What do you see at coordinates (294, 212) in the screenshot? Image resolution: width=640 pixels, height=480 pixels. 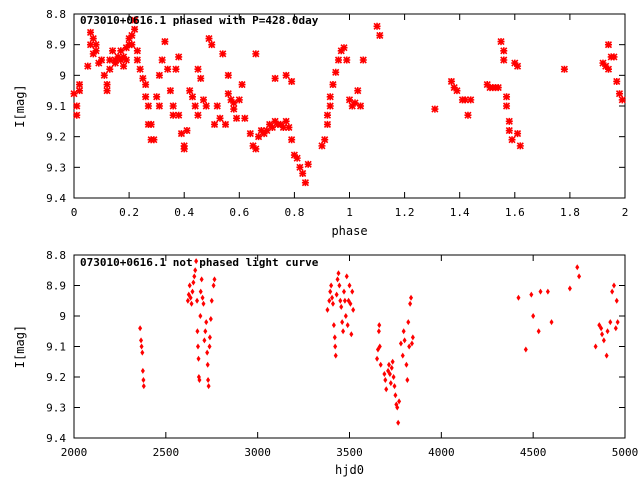 I see `x-tick-label: 0.8` at bounding box center [294, 212].